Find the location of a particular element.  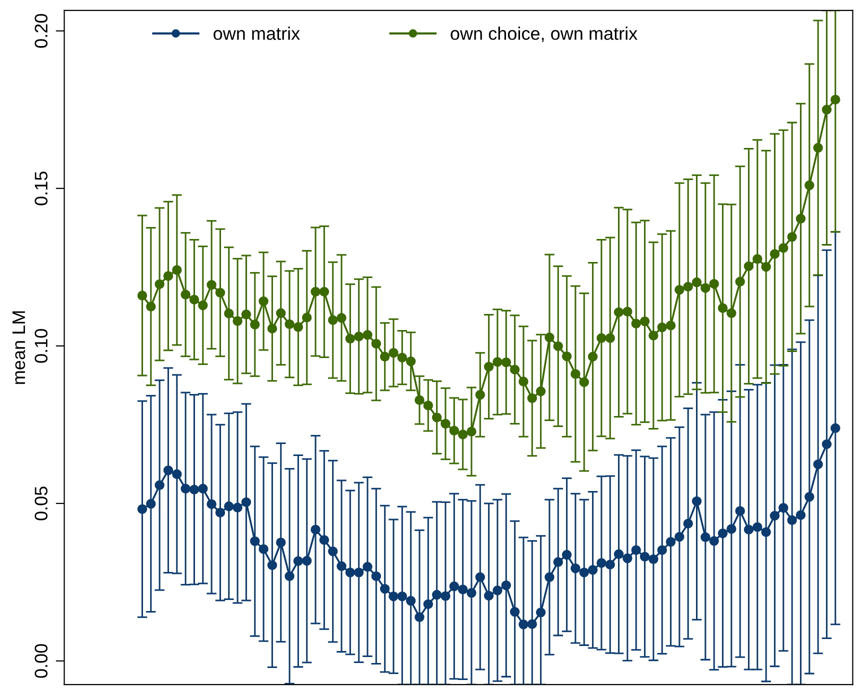

y-axis-title: mean LM is located at coordinates (19, 347).